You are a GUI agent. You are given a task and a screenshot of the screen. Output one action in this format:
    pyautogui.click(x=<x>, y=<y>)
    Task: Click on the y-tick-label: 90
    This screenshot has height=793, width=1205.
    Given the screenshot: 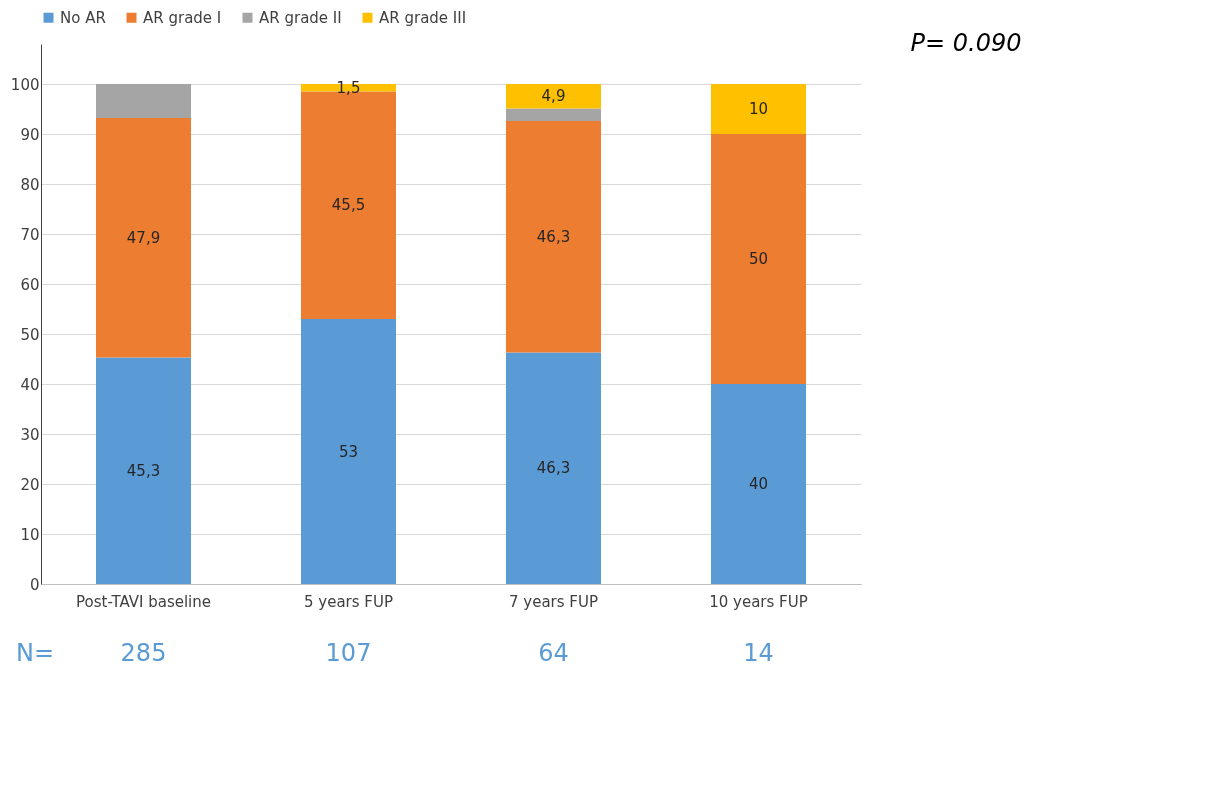 What is the action you would take?
    pyautogui.click(x=30, y=134)
    